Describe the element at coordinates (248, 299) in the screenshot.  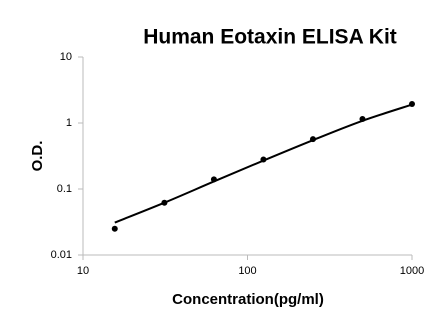
I see `x-axis-title: Concentration(pg/ml)` at that location.